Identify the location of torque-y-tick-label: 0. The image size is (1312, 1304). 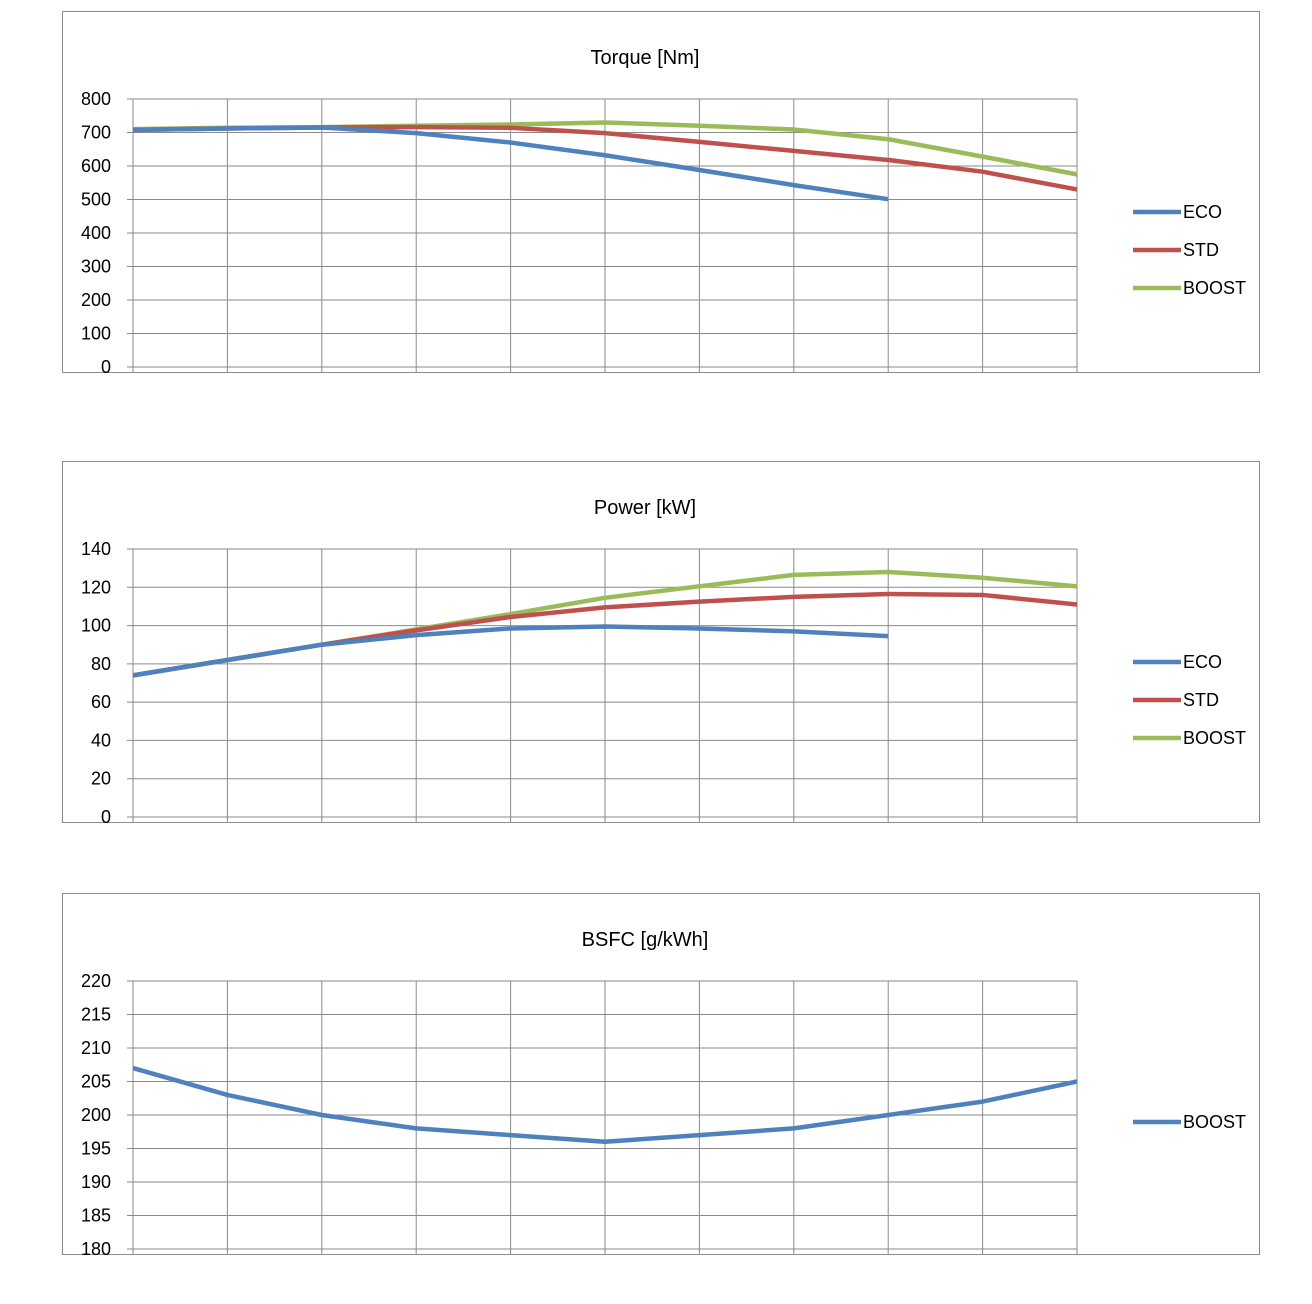
(106, 365).